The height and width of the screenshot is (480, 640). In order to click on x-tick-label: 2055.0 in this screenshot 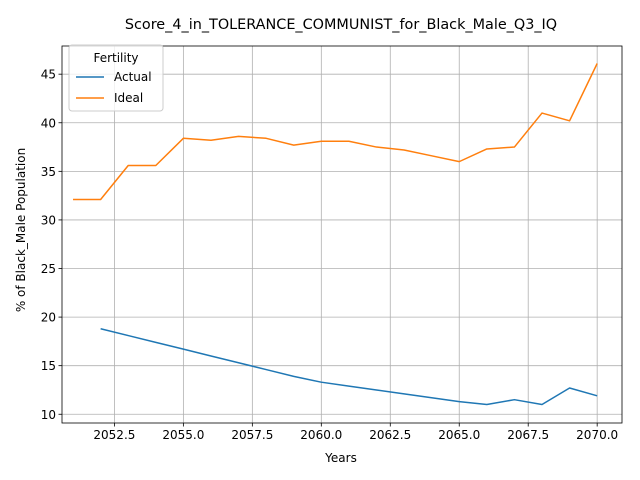, I will do `click(183, 435)`.